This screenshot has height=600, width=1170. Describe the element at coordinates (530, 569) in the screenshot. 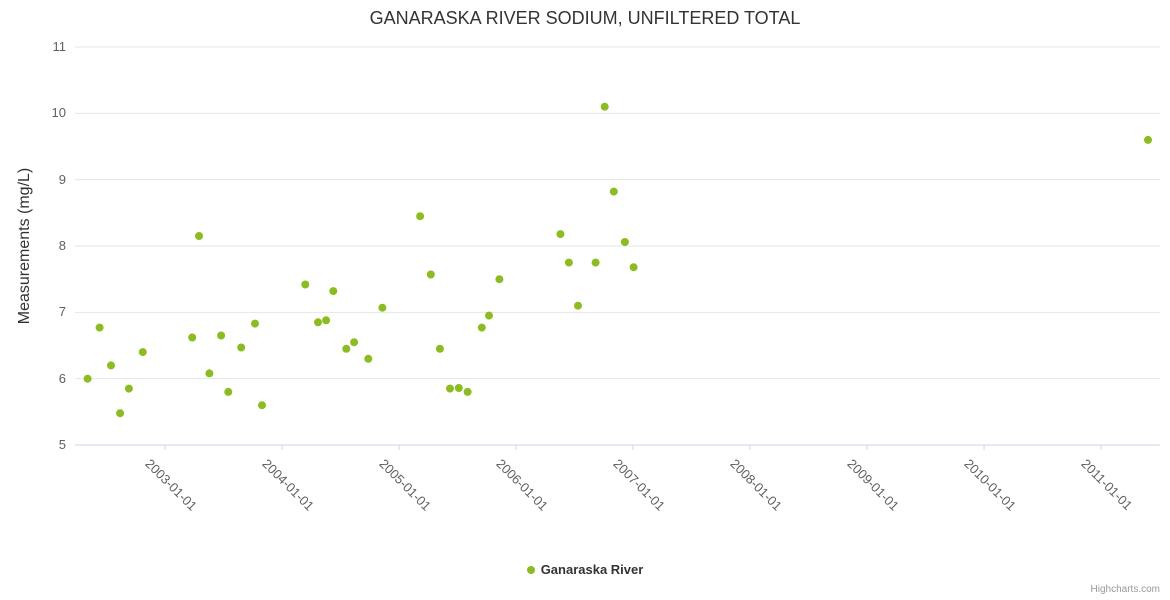

I see `legend-marker-icon` at that location.